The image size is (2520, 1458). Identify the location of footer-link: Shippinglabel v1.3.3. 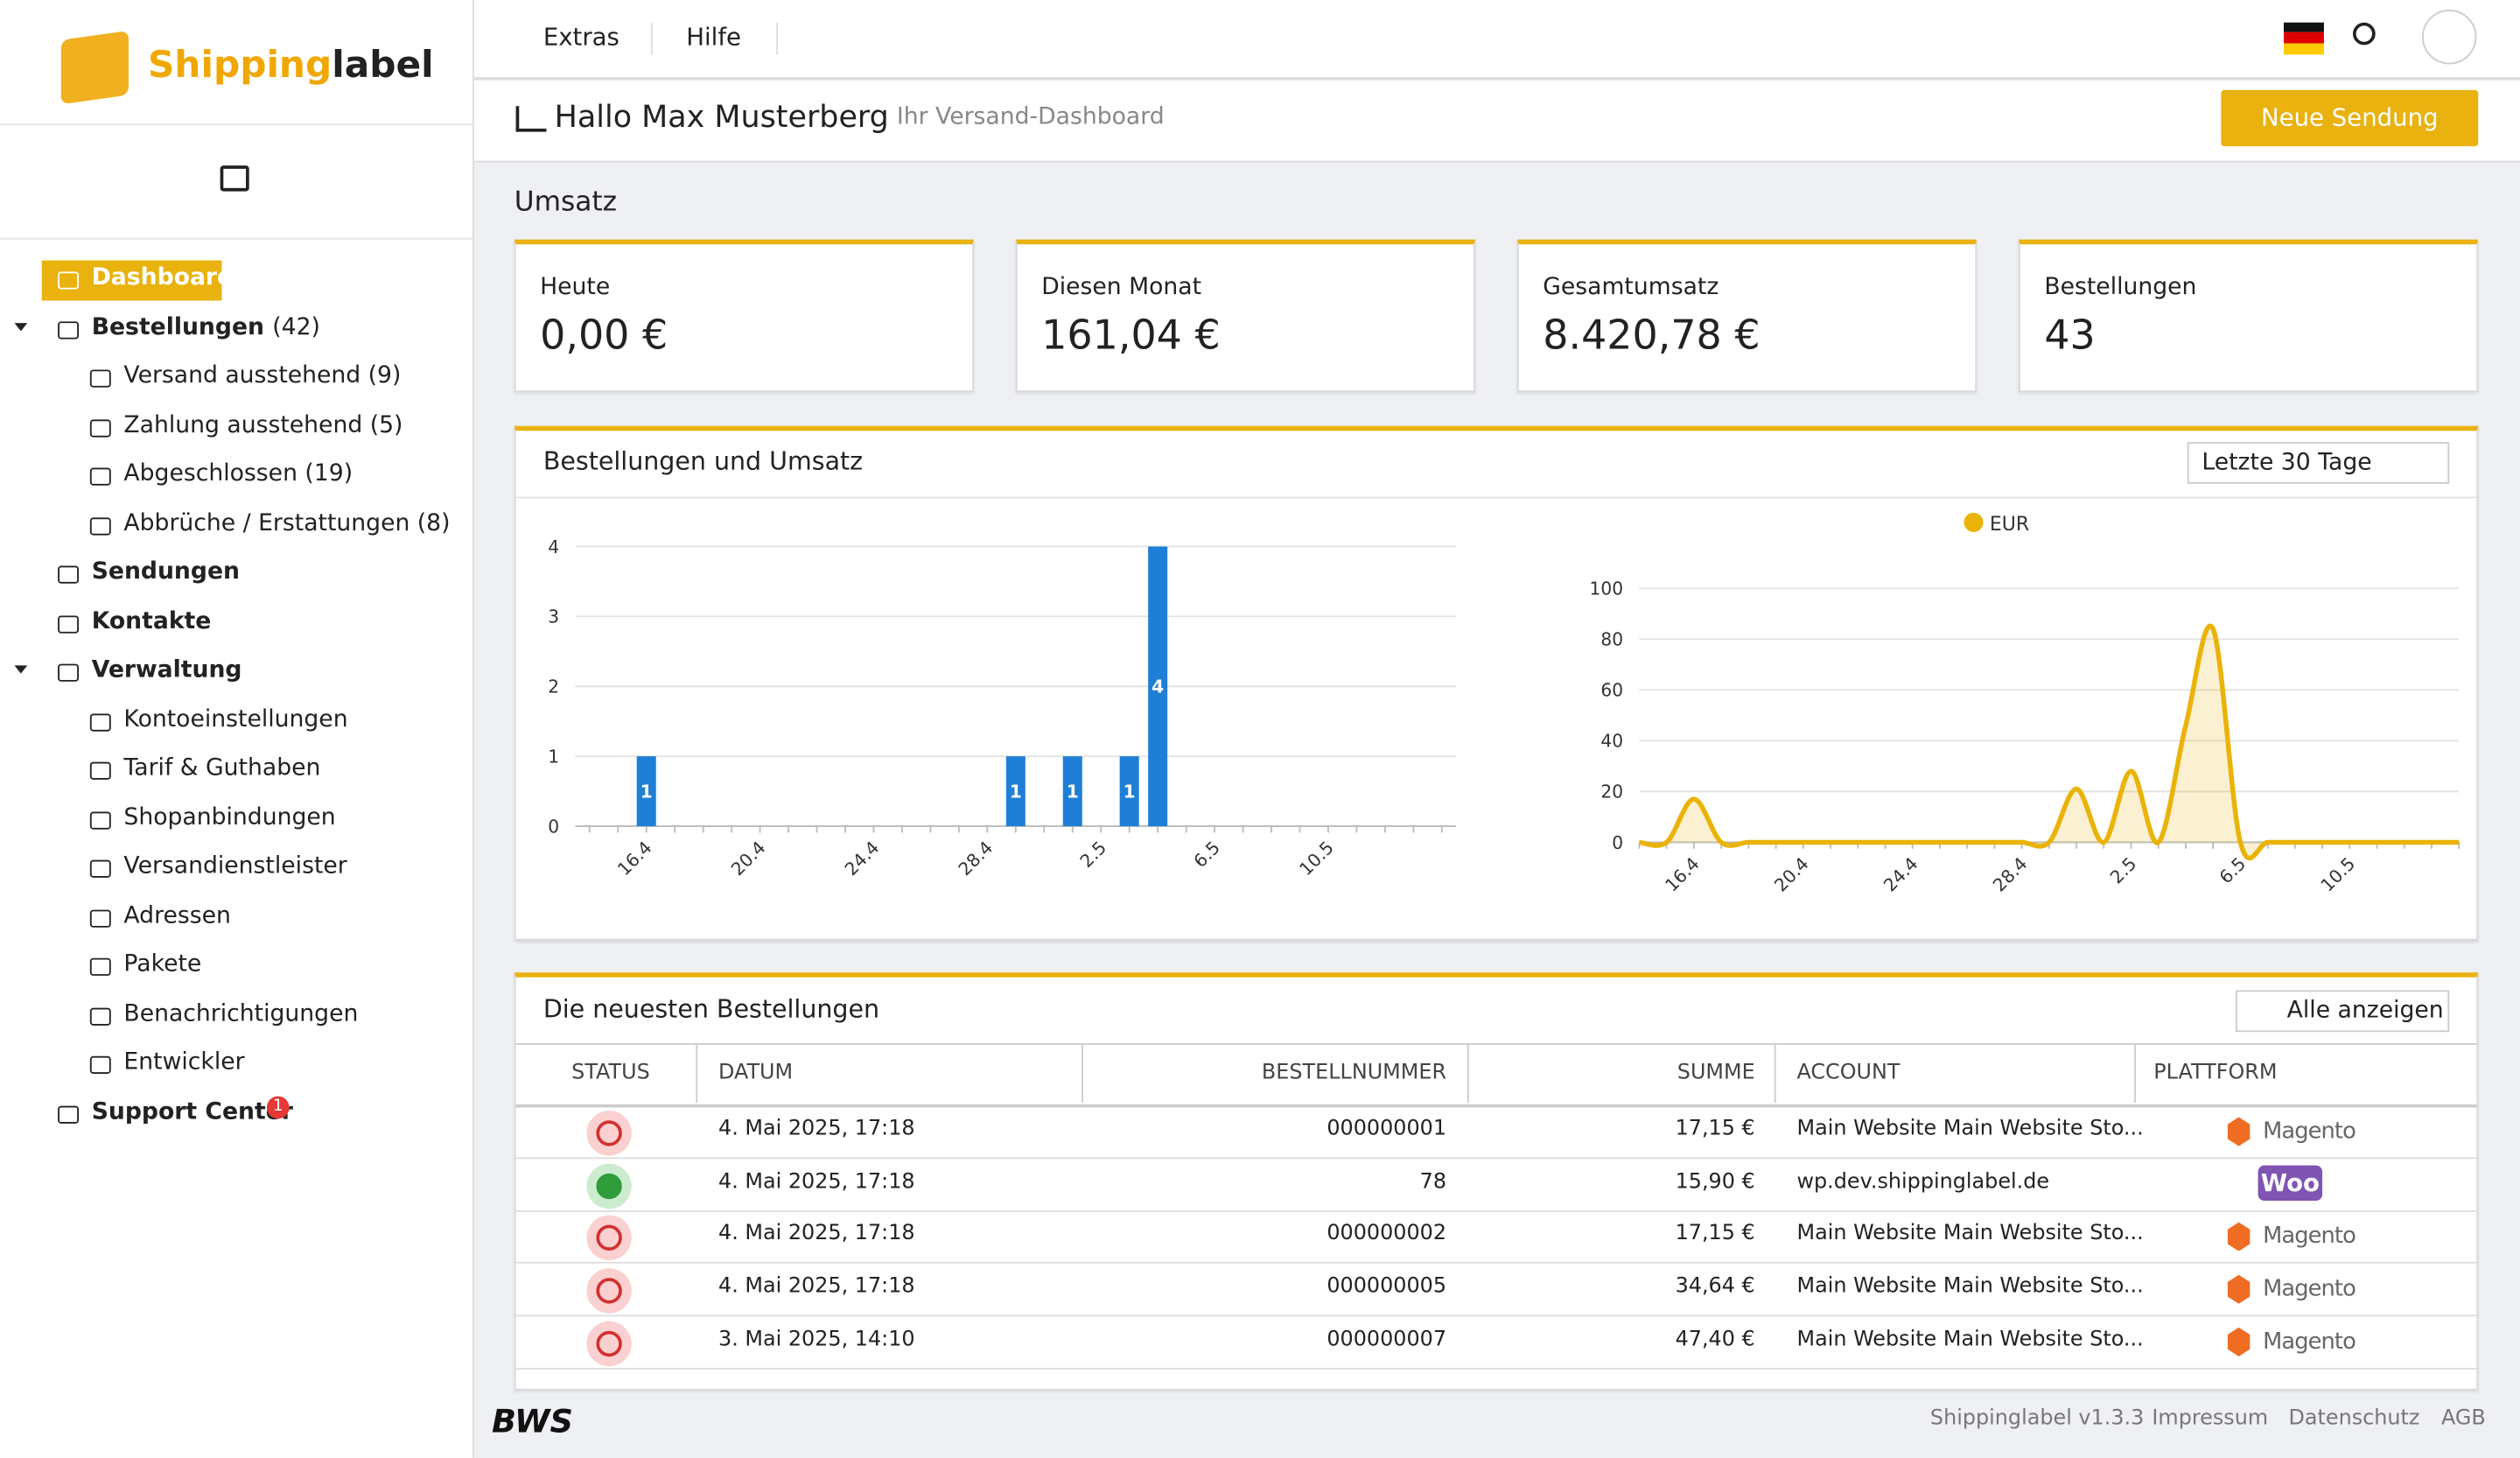
(2037, 1418).